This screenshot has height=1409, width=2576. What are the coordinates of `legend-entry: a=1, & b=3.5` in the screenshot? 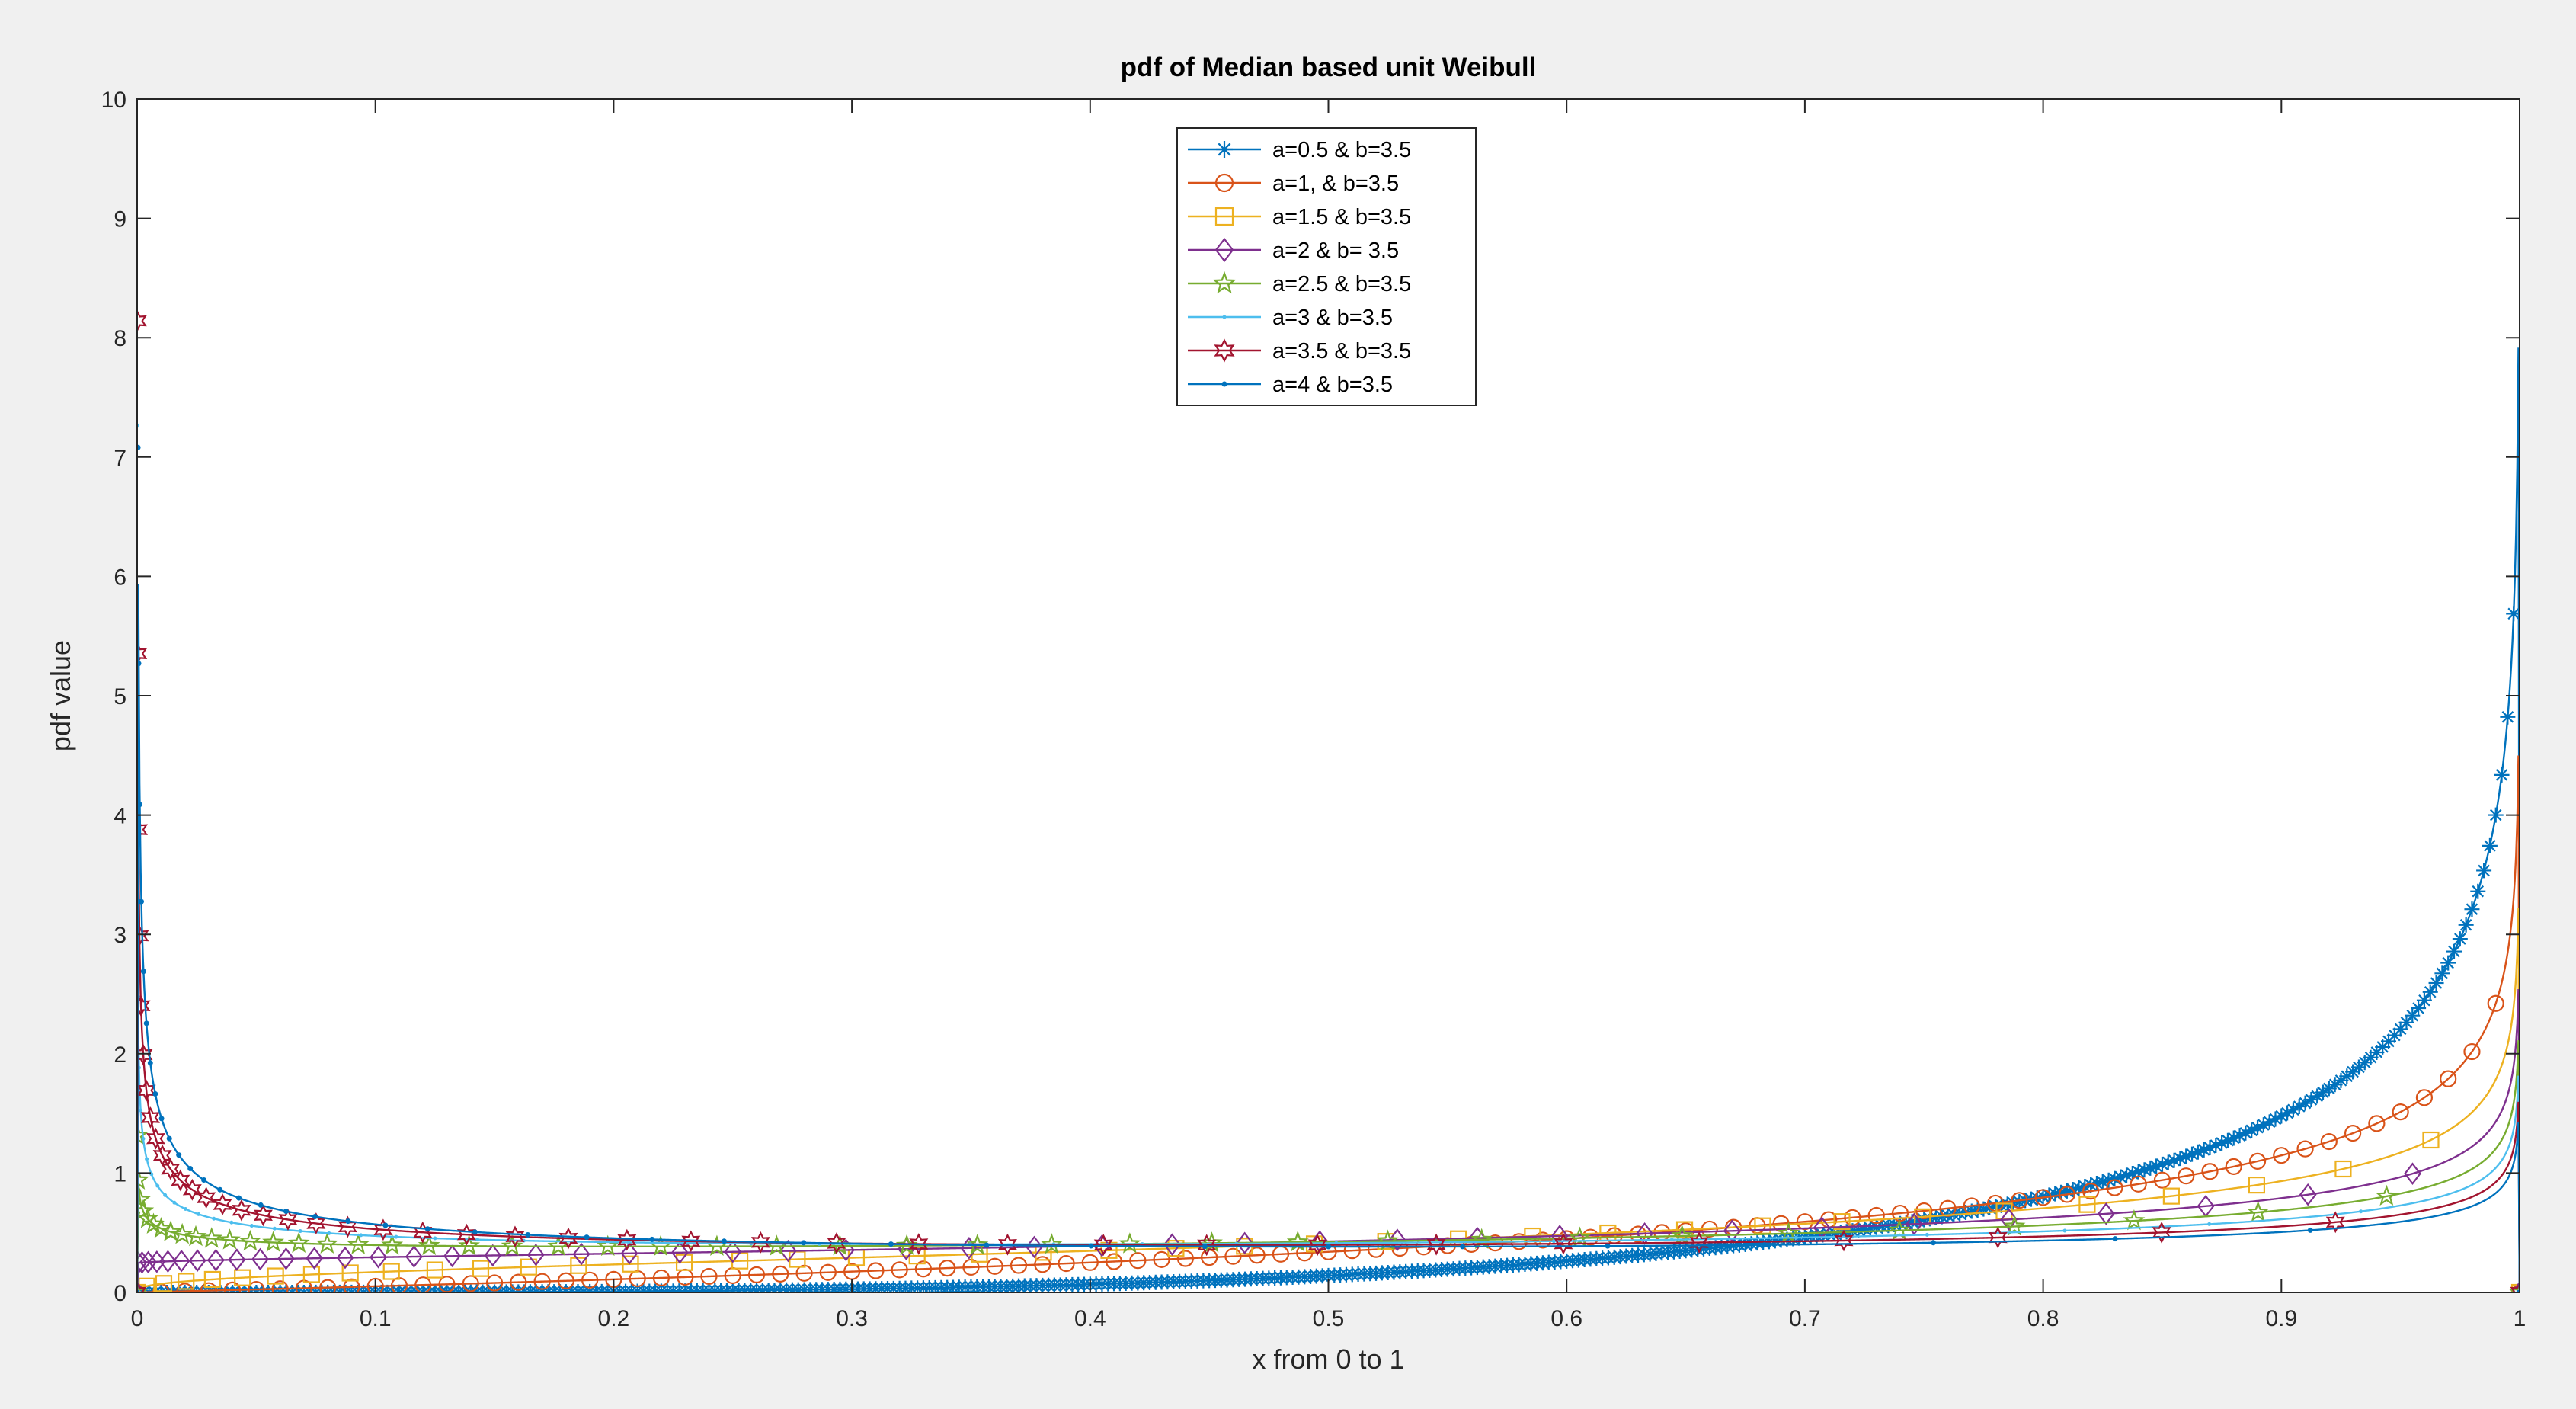 It's located at (1293, 184).